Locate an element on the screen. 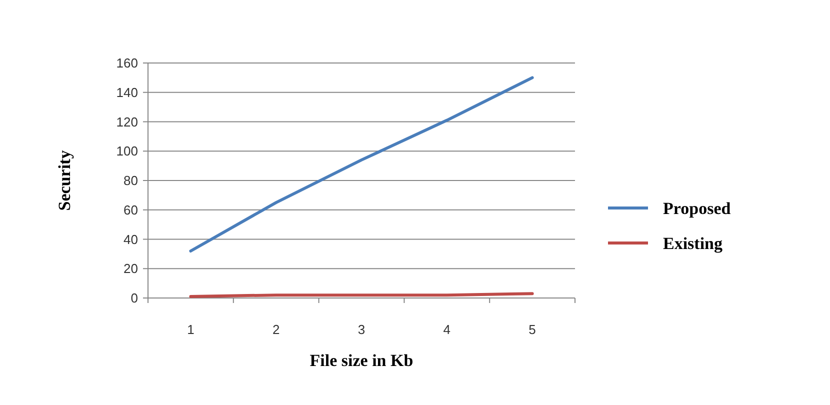  x-tick-label: 3 is located at coordinates (362, 329).